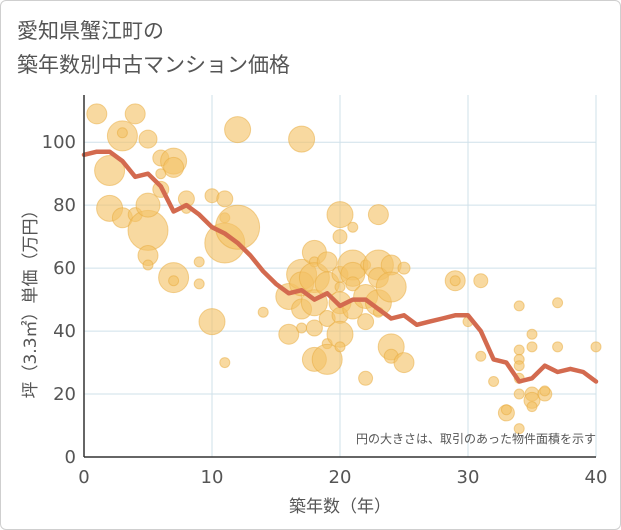  Describe the element at coordinates (64, 268) in the screenshot. I see `y-tick-label: 60` at that location.